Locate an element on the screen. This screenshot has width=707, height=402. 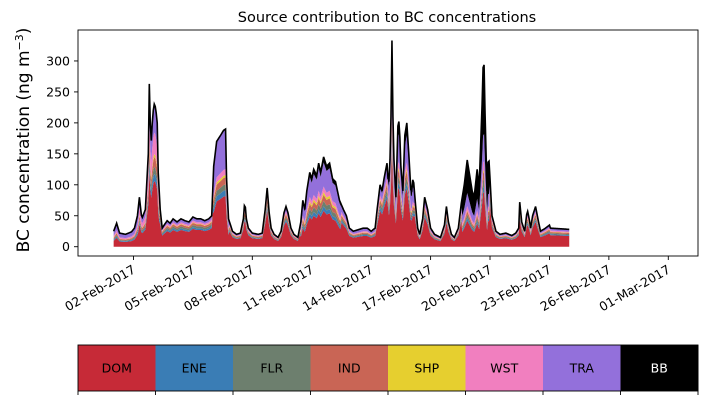
y-tick-label: 50 is located at coordinates (62, 215).